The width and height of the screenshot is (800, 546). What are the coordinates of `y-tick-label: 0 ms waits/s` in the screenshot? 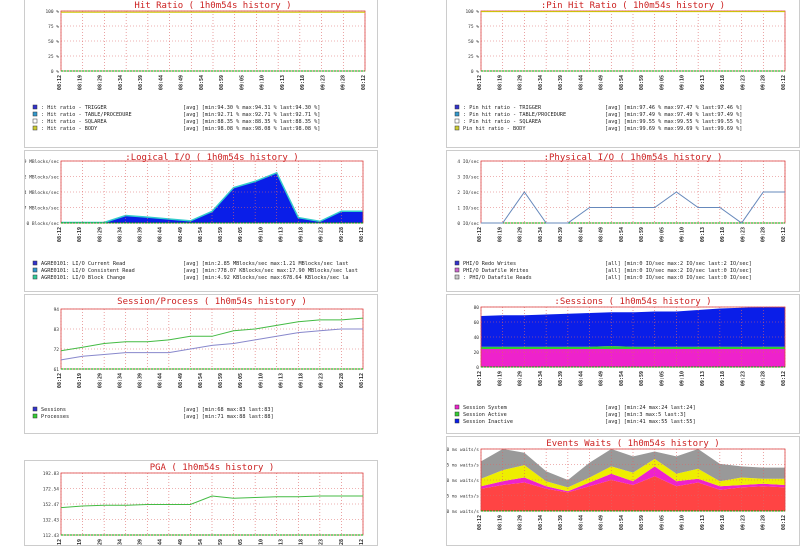 It's located at (463, 512).